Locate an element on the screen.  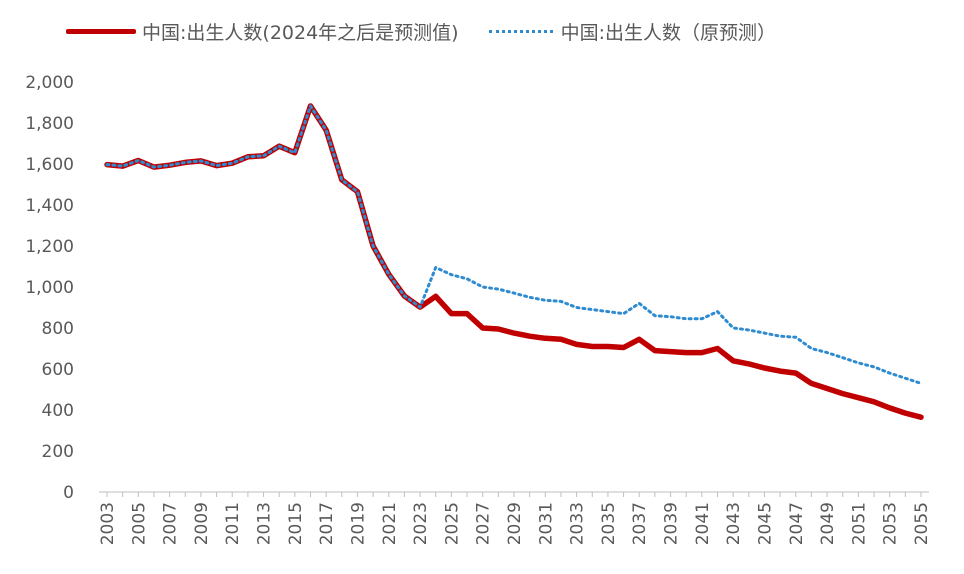
x-tick-label: 2047 is located at coordinates (797, 523).